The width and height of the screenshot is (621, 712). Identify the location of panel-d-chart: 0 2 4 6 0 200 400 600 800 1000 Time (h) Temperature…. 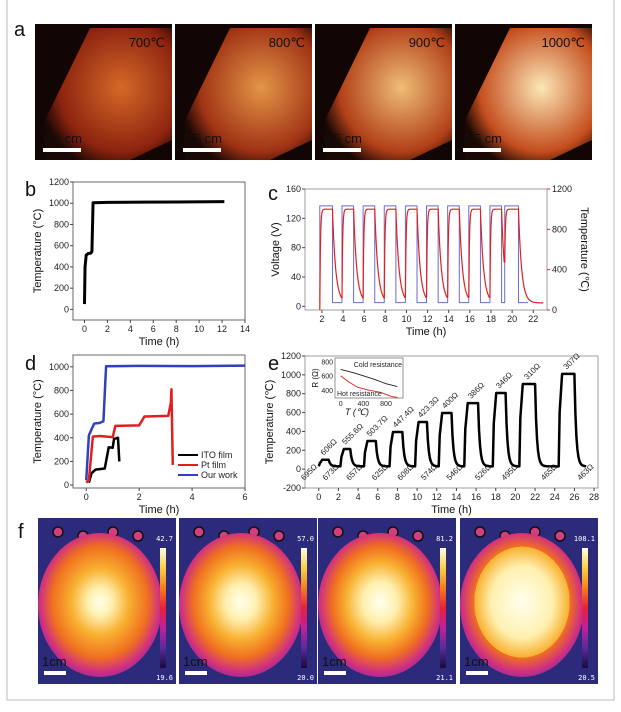
(140, 435).